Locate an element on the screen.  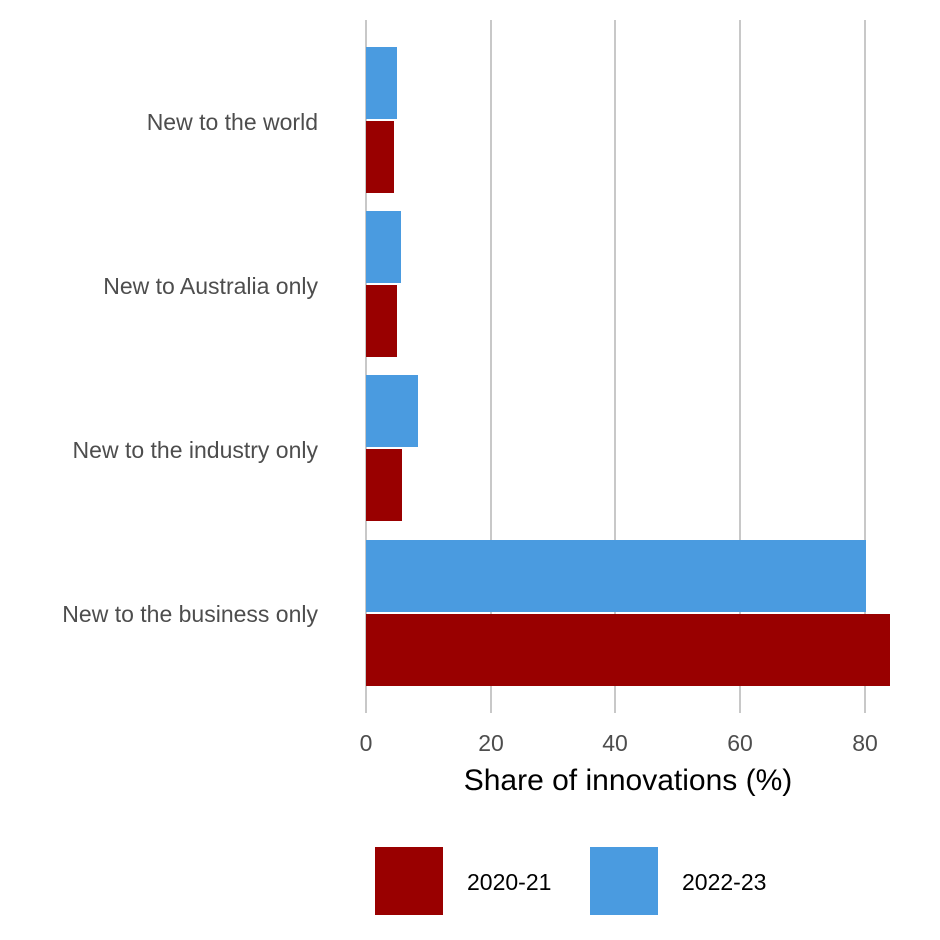
x-tick: 20 is located at coordinates (491, 743).